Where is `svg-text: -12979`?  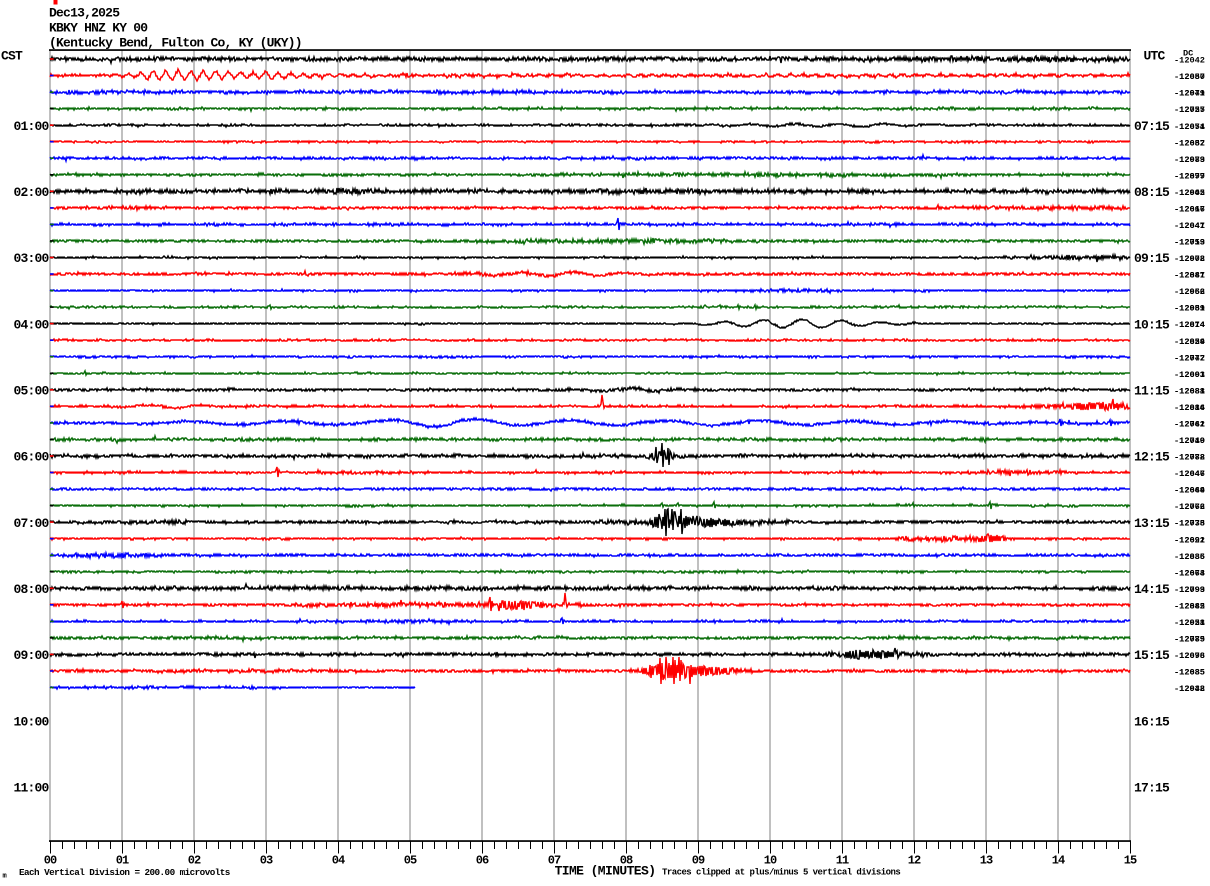 svg-text: -12979 is located at coordinates (1189, 94).